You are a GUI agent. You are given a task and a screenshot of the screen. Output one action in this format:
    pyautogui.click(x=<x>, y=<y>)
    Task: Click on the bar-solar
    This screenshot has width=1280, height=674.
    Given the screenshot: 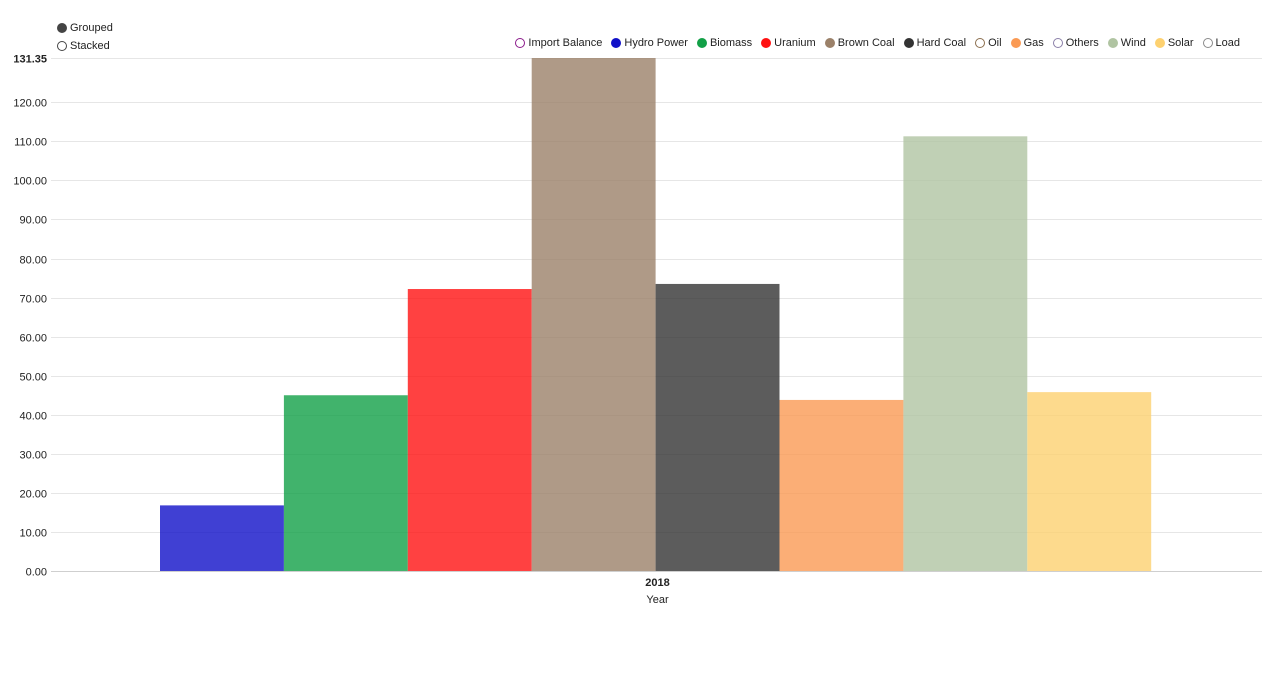 What is the action you would take?
    pyautogui.click(x=1089, y=481)
    